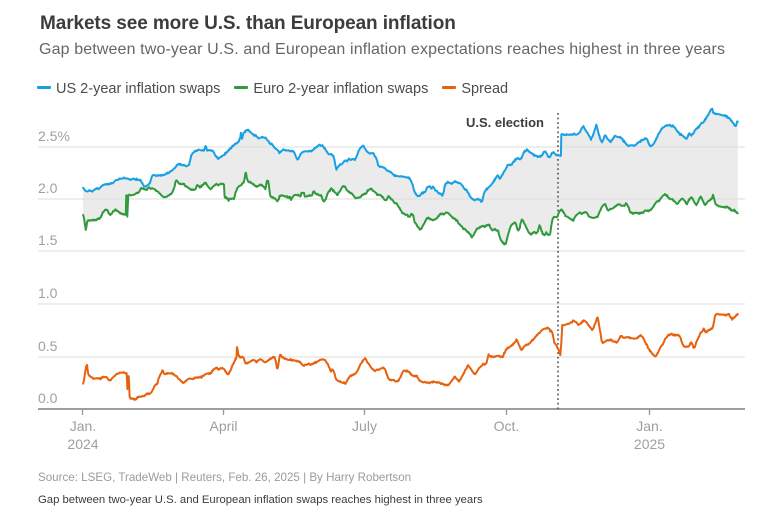 This screenshot has width=771, height=515. Describe the element at coordinates (48, 346) in the screenshot. I see `svg-text: 0.5` at that location.